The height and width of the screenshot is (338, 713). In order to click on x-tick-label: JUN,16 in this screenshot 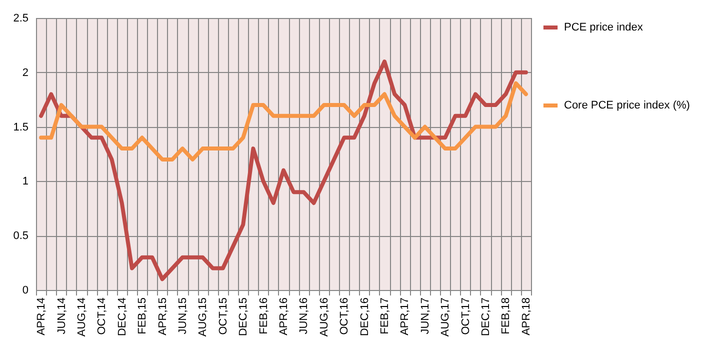, I will do `click(304, 316)`.